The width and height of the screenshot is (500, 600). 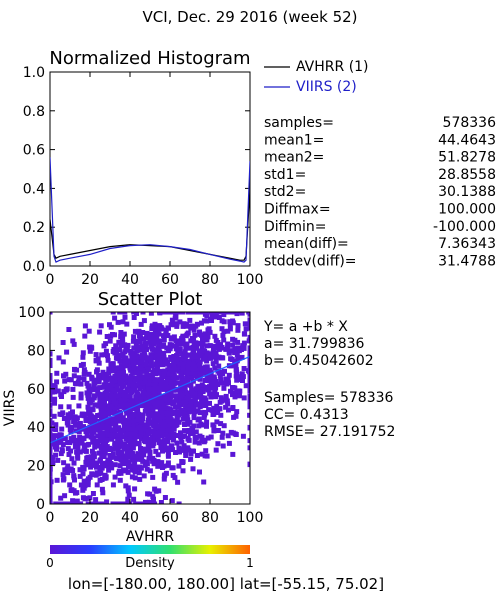 I want to click on hist-y-tick-label: 0.8, so click(x=34, y=112).